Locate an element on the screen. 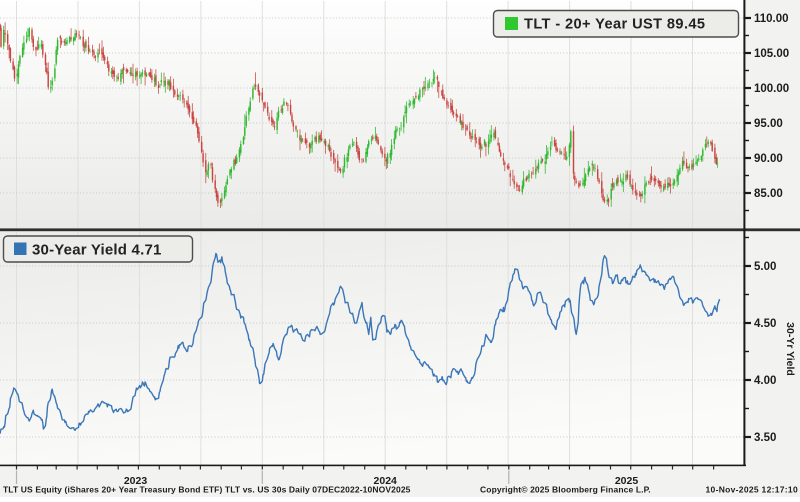 Image resolution: width=800 pixels, height=502 pixels. svg-text: 2024 is located at coordinates (386, 481).